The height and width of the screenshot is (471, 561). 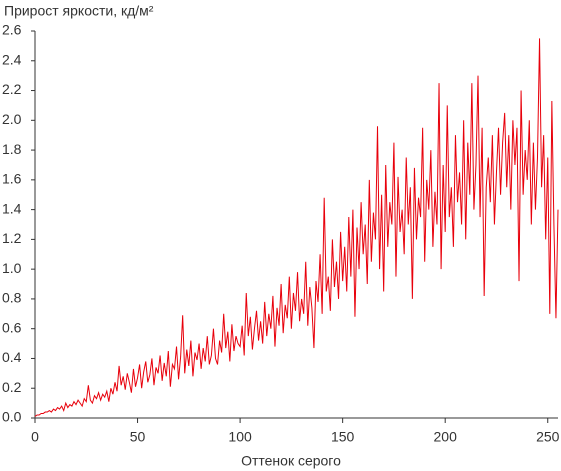 I want to click on y-tick-label: 1.8, so click(x=12, y=149).